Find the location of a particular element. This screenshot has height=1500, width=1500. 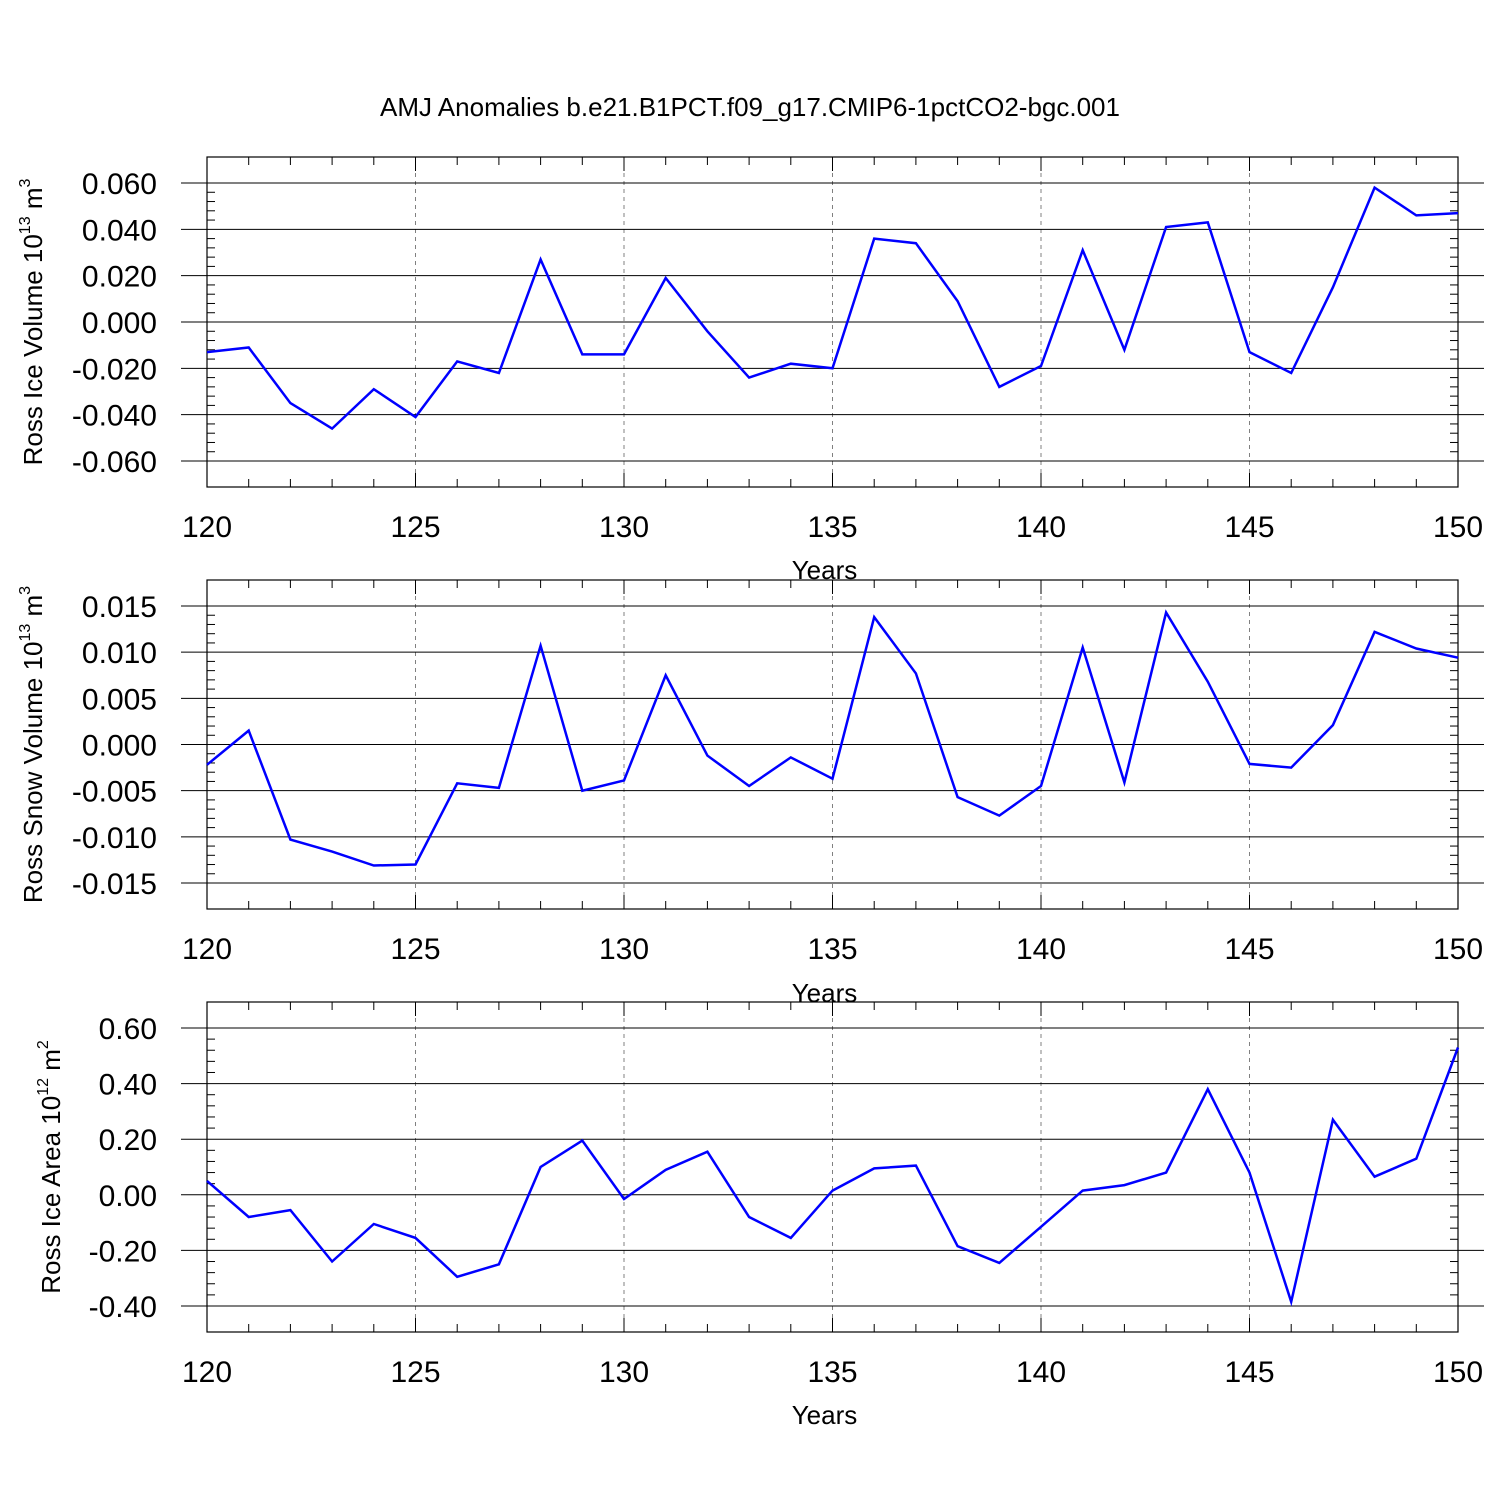

y-tick-label: -0.020 is located at coordinates (114, 369).